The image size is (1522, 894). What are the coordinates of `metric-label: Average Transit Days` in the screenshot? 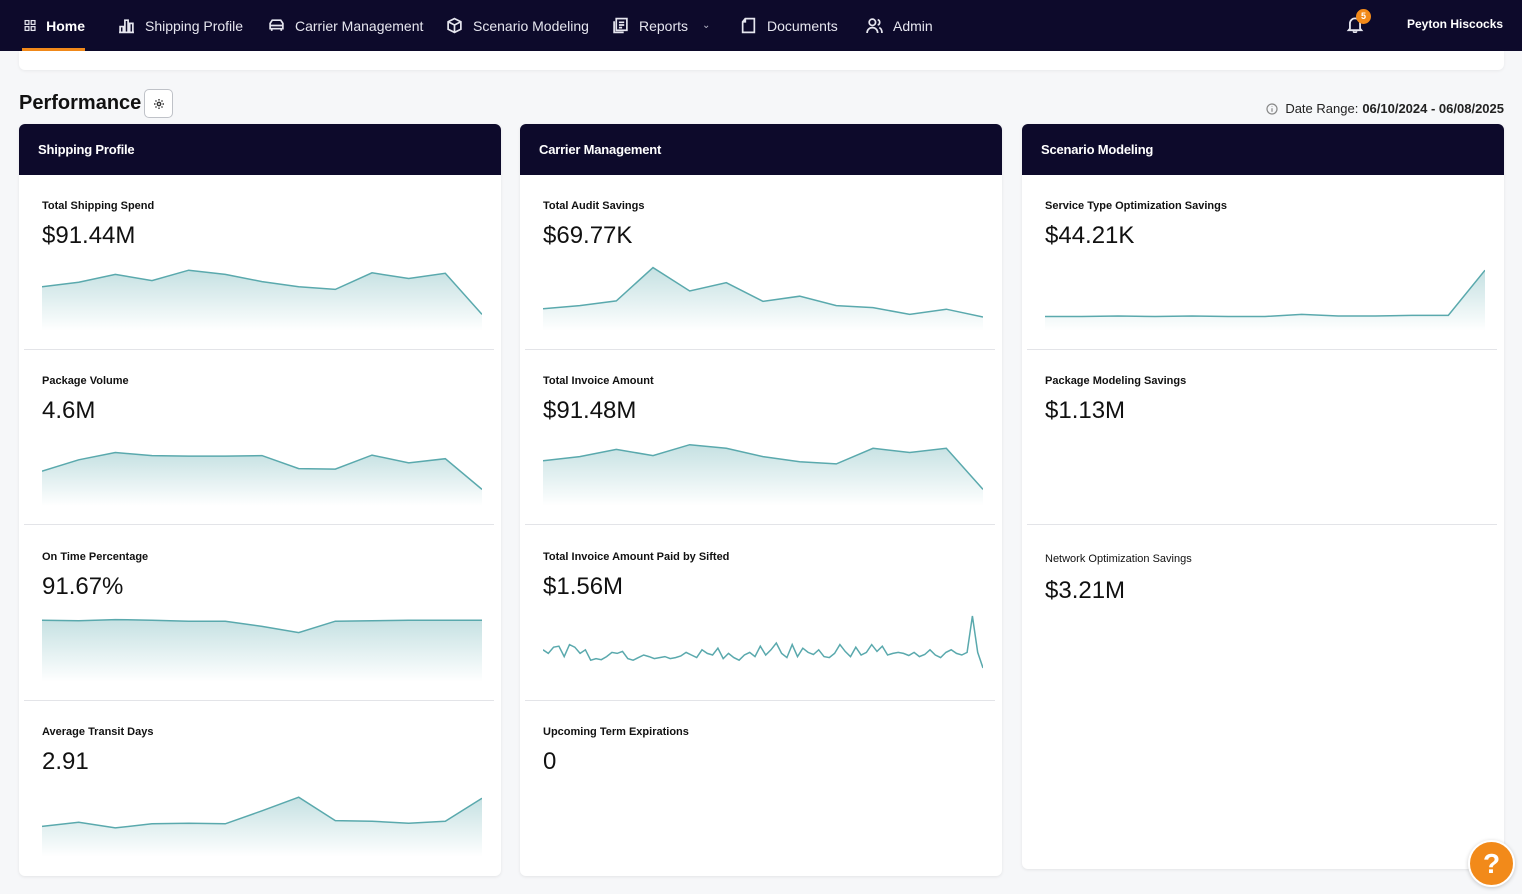 It's located at (98, 732).